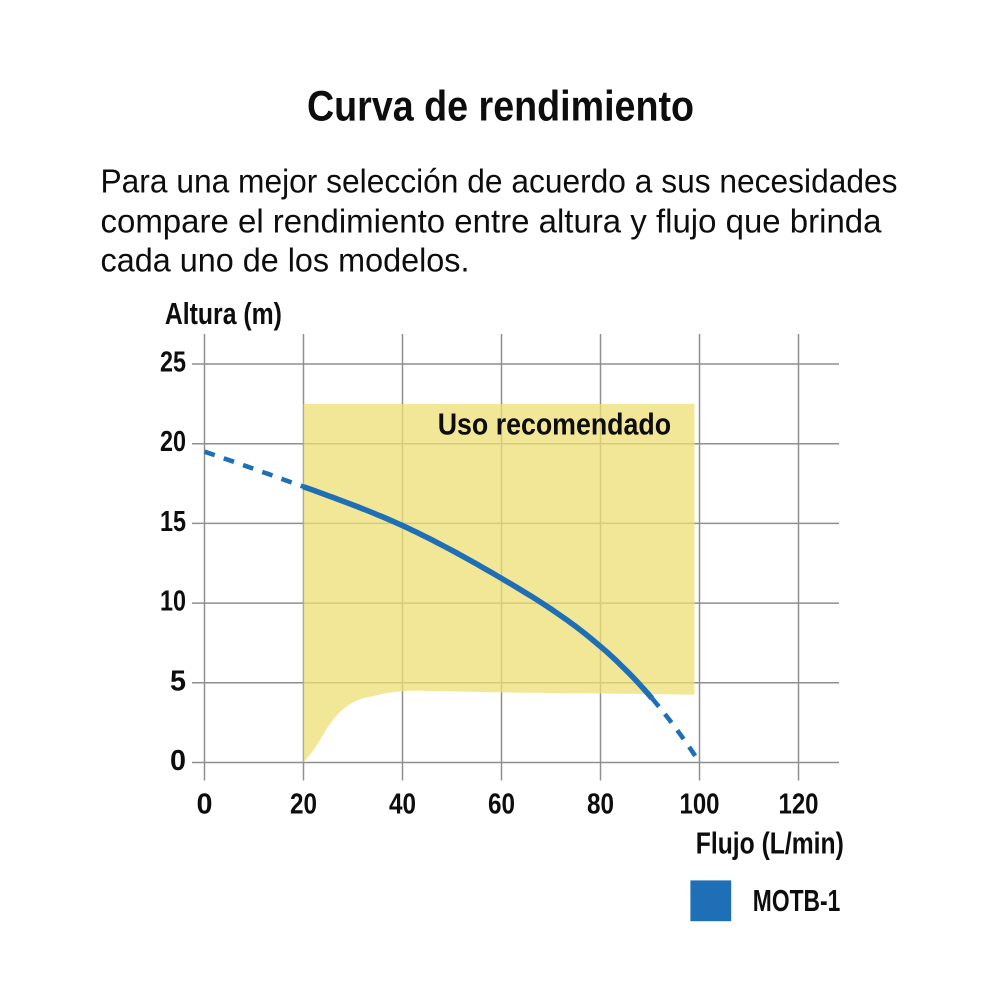 This screenshot has height=1000, width=1000. I want to click on svg-text: MOTB-1, so click(797, 900).